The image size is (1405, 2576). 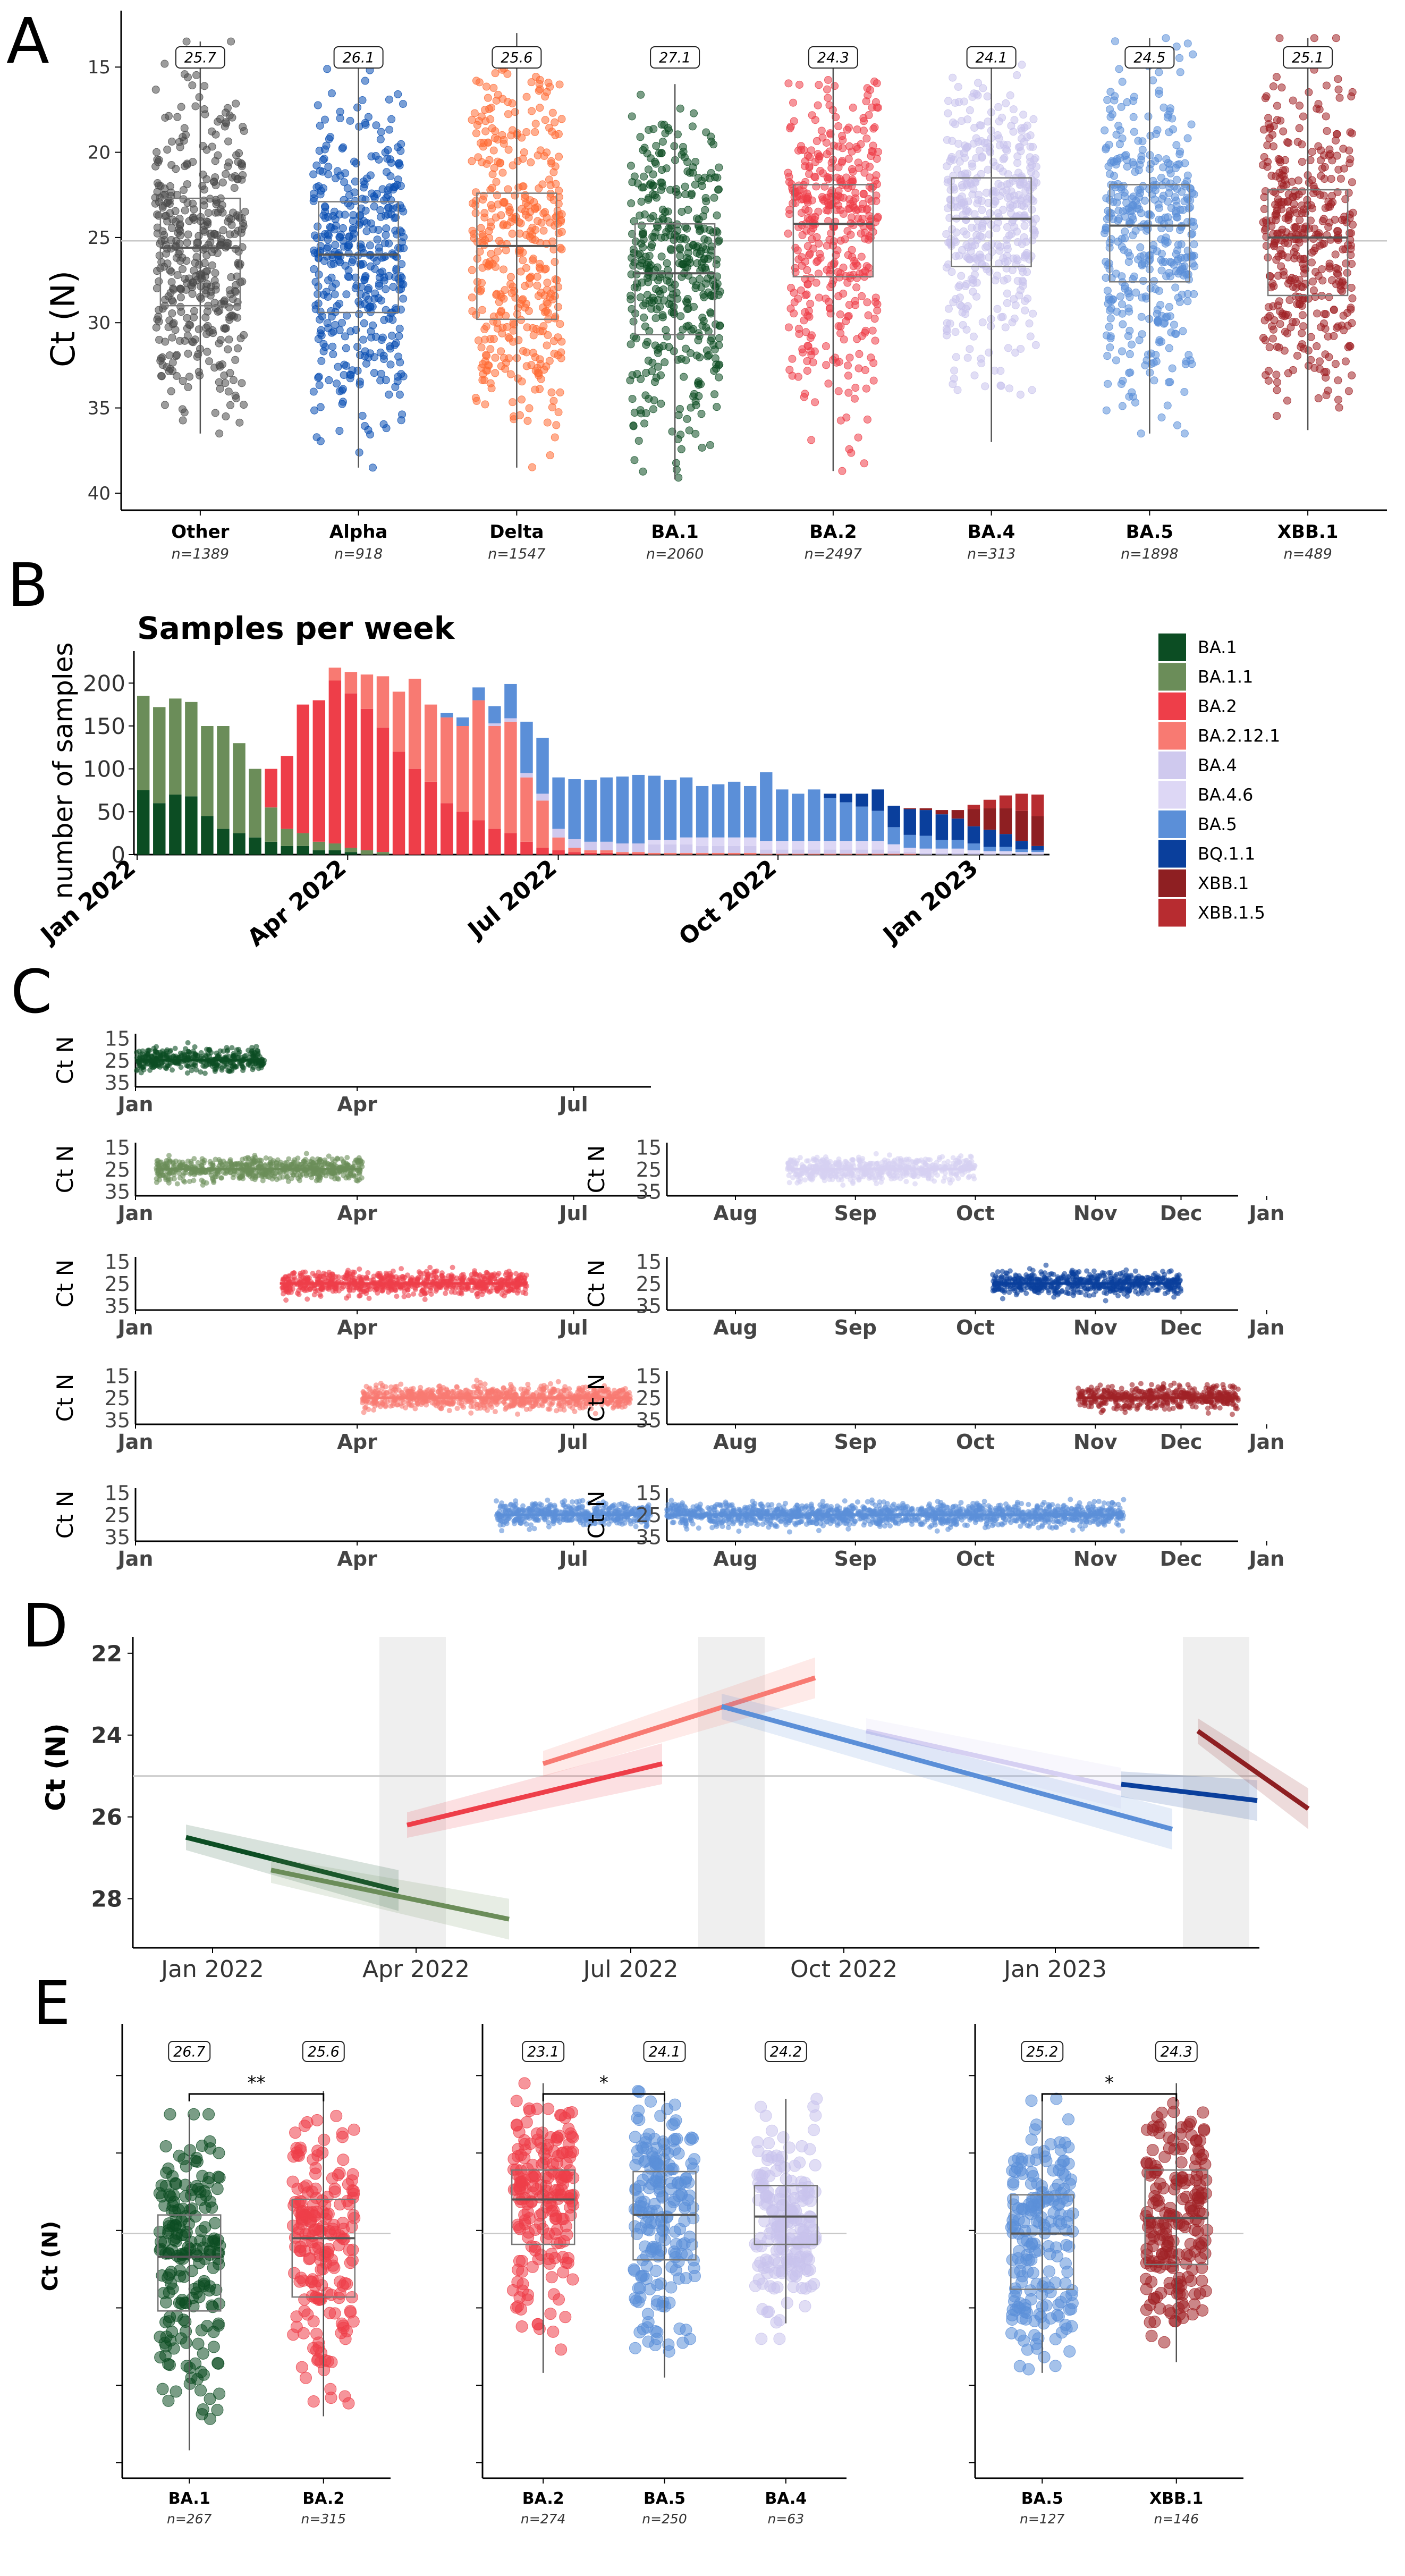 What do you see at coordinates (357, 1104) in the screenshot?
I see `x-tick-label: Apr` at bounding box center [357, 1104].